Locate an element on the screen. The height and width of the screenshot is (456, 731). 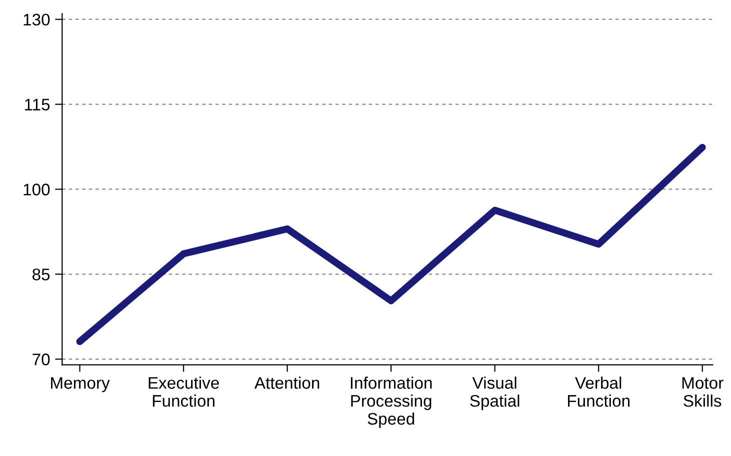
y-tick-label: 115 is located at coordinates (37, 104).